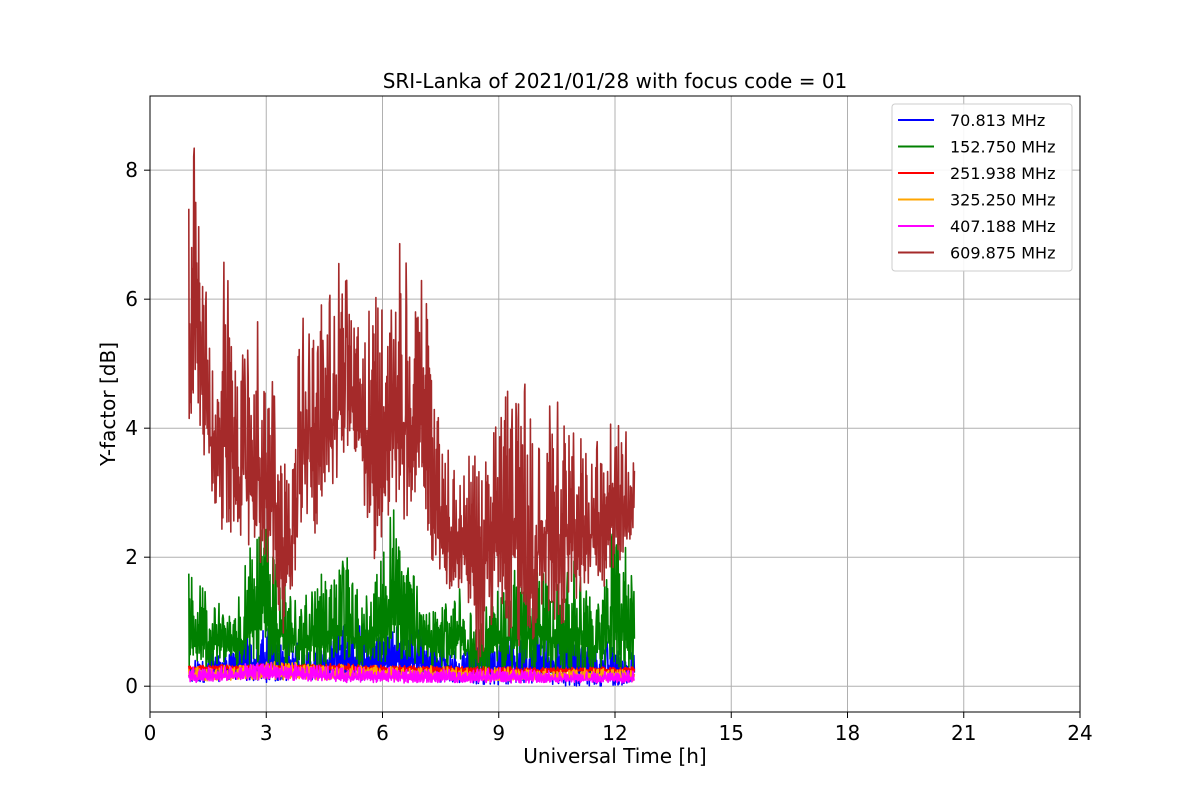 The height and width of the screenshot is (800, 1200). Describe the element at coordinates (150, 733) in the screenshot. I see `x-tick-label: 0` at that location.